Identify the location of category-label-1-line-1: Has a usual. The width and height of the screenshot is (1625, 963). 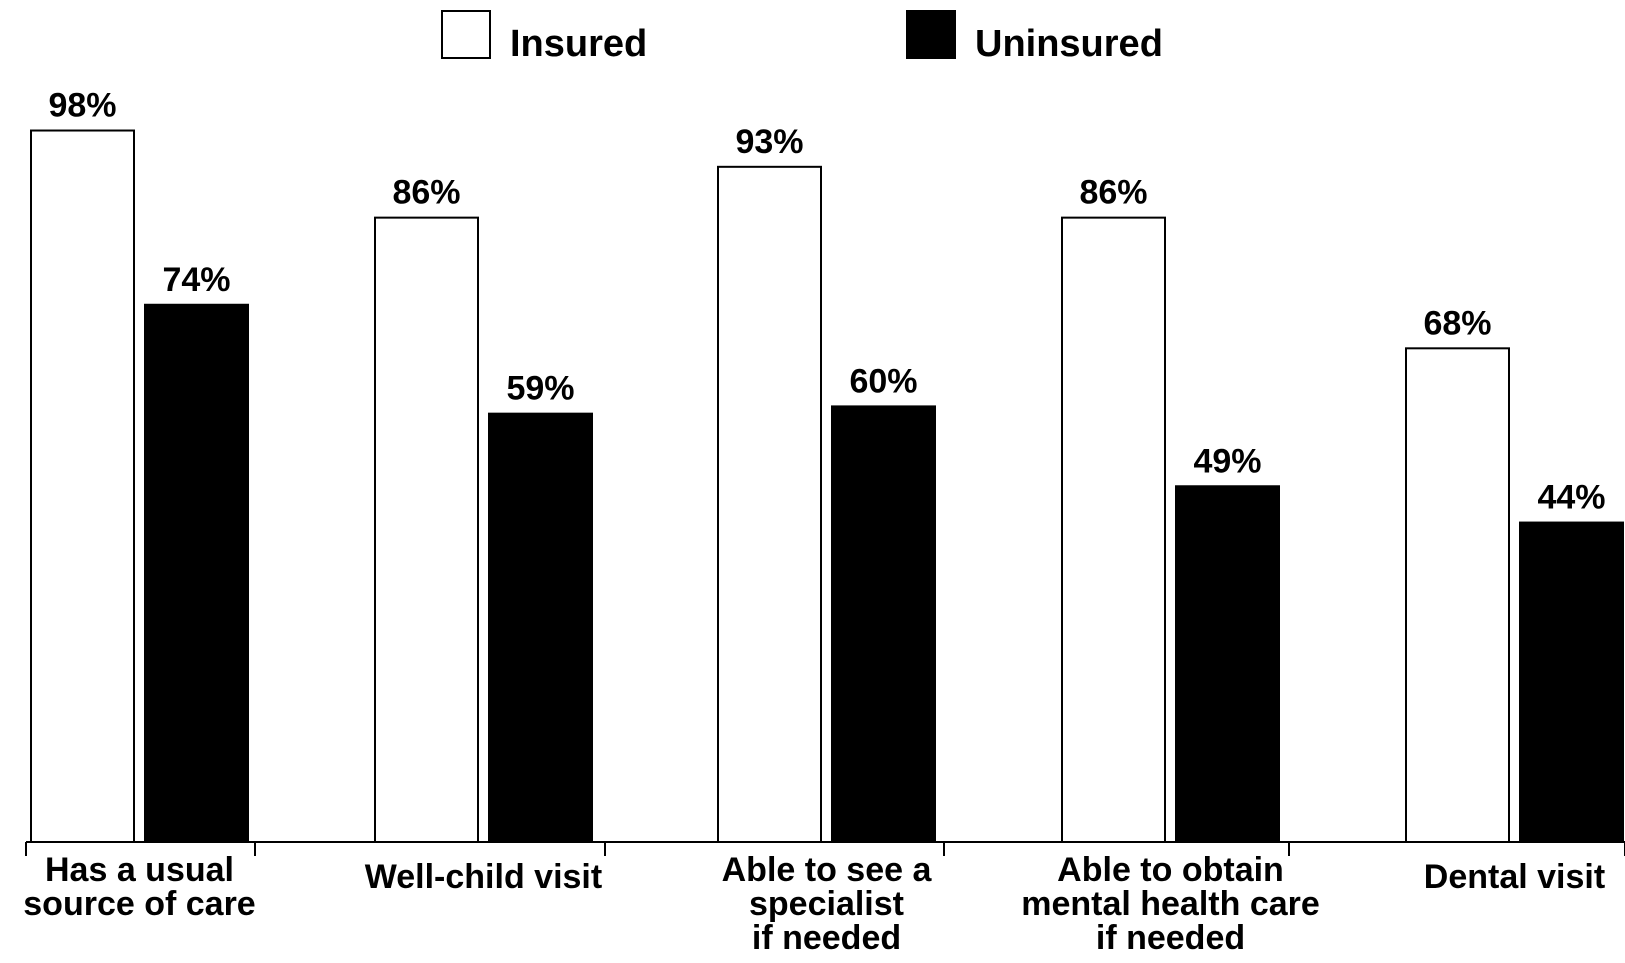
(139, 870).